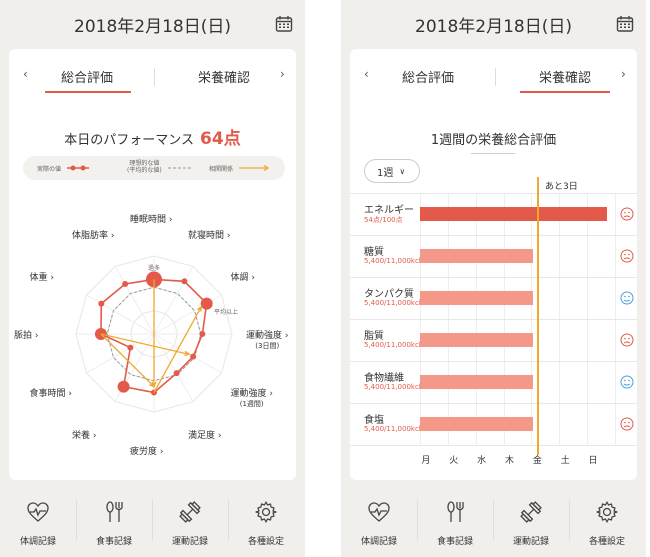 The width and height of the screenshot is (650, 557). What do you see at coordinates (209, 234) in the screenshot?
I see `radar-axis-label: 就寝時間 ›` at bounding box center [209, 234].